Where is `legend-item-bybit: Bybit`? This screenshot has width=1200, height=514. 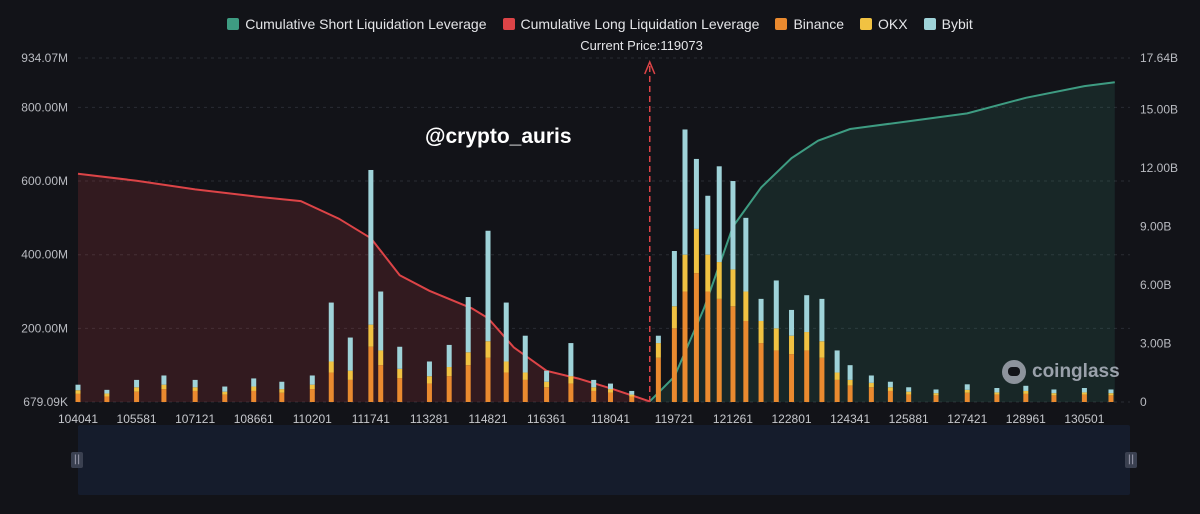 legend-item-bybit: Bybit is located at coordinates (948, 24).